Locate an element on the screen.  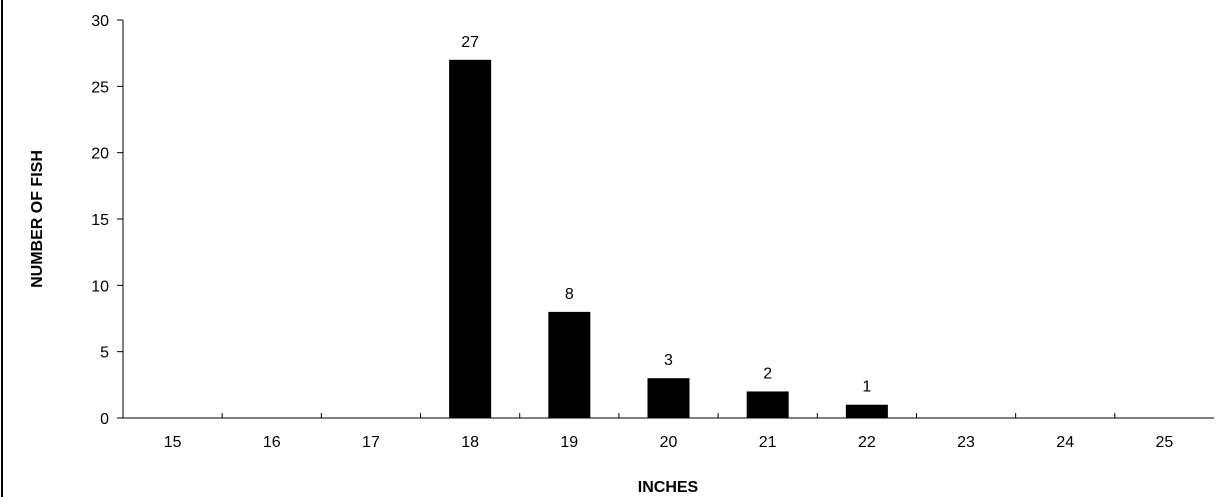
x-tick-label: 20 is located at coordinates (669, 442).